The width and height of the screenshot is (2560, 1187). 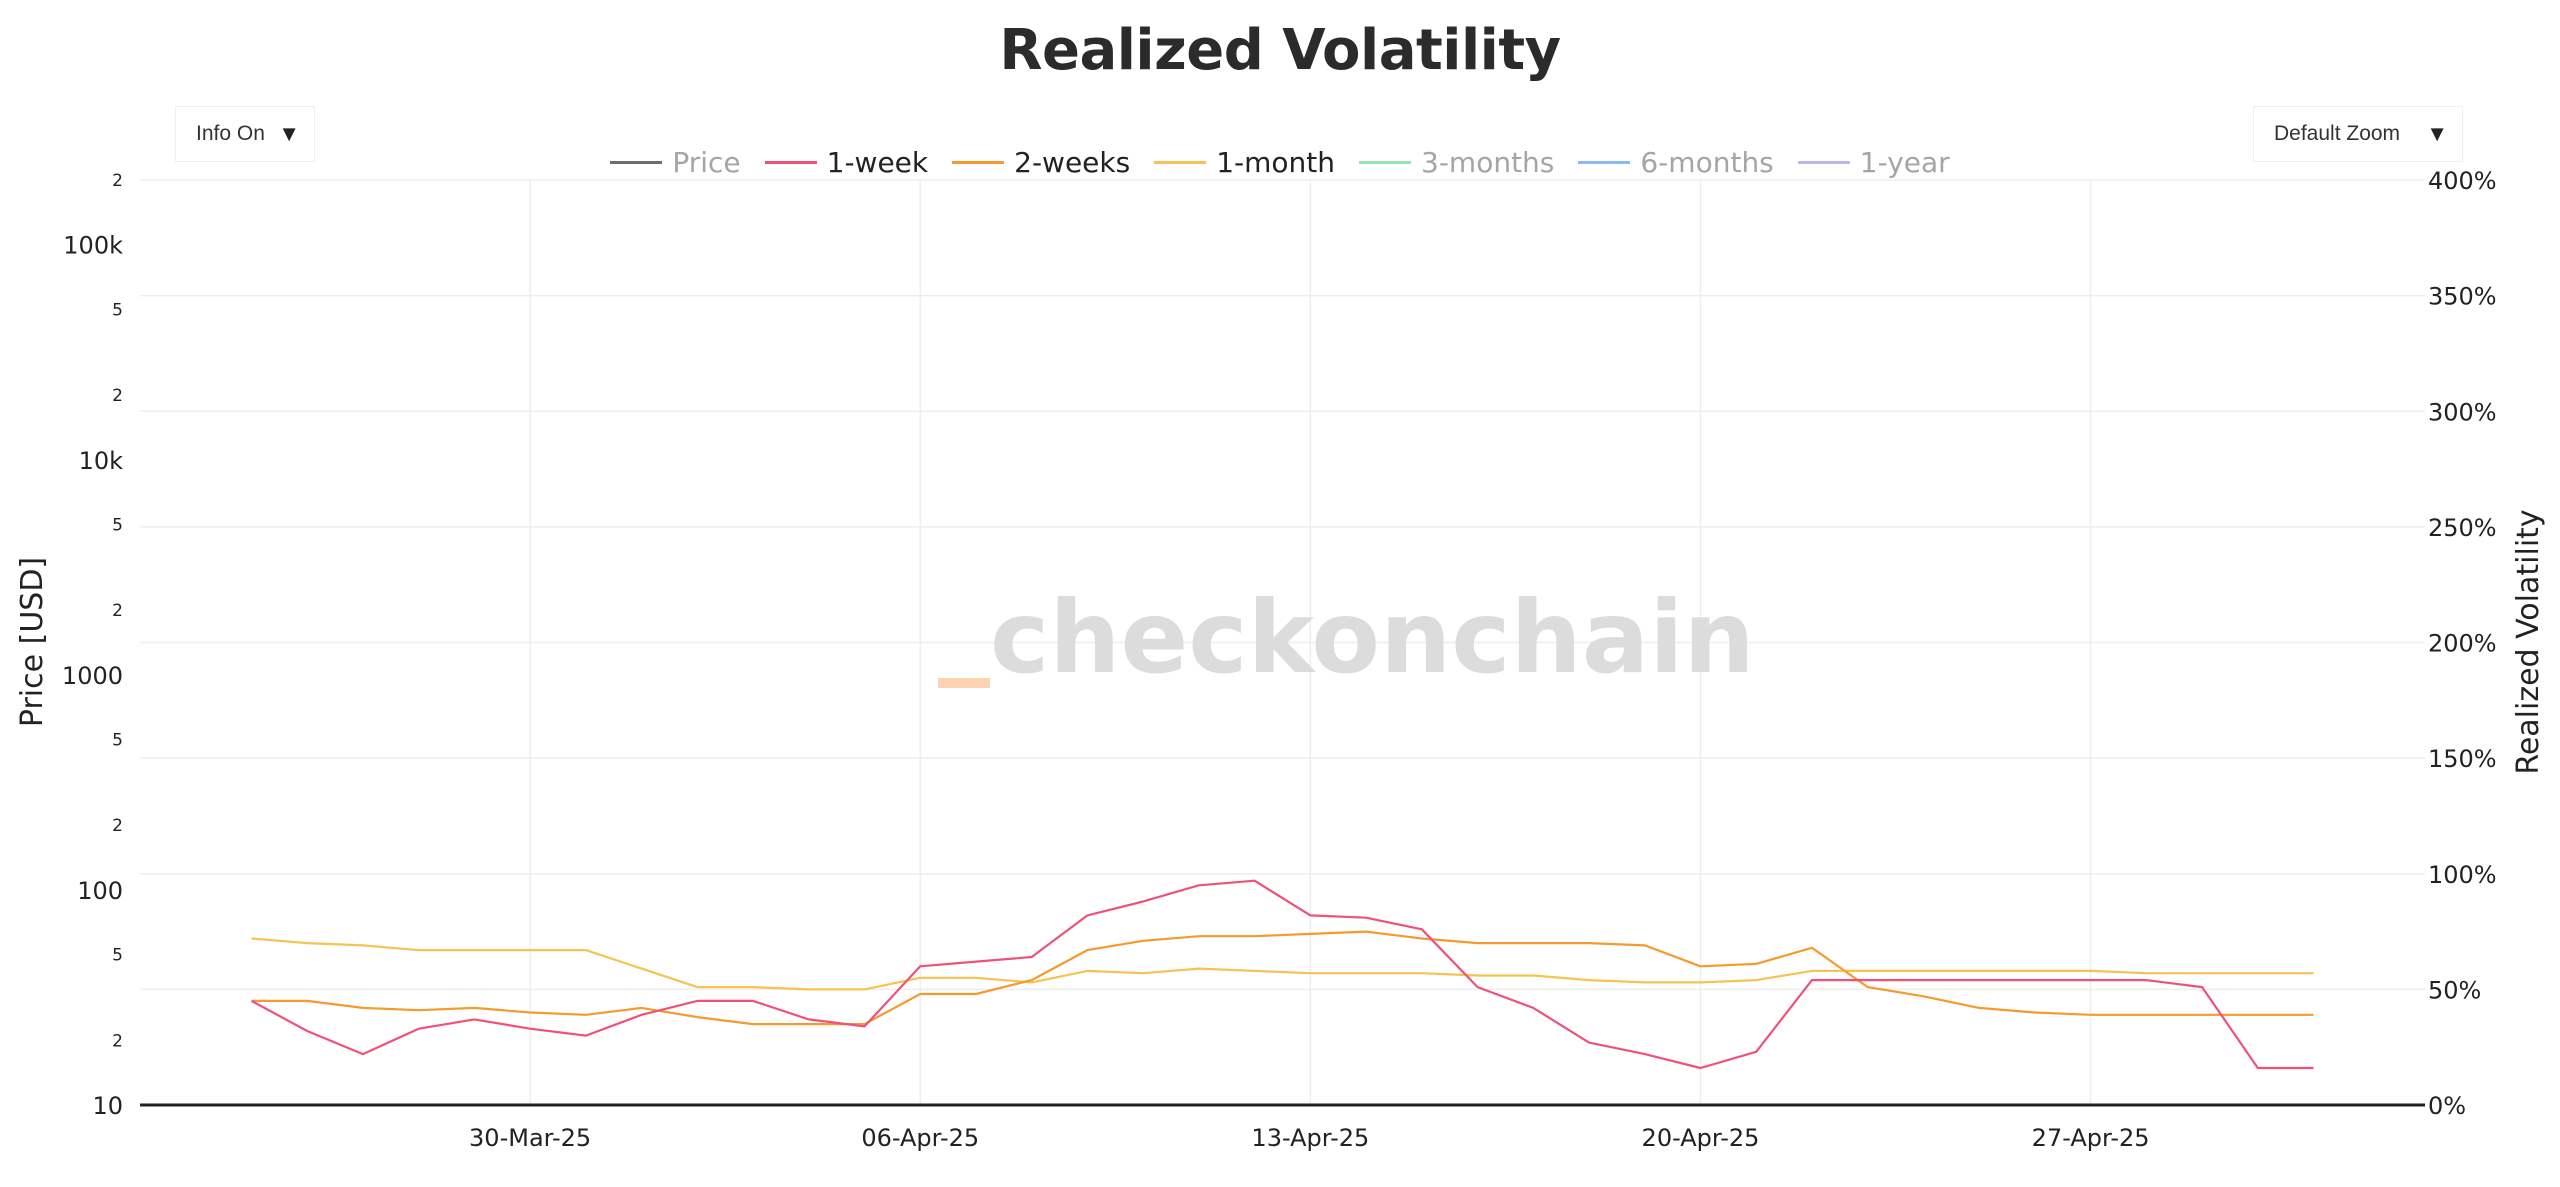 I want to click on legend-item-3-months: 3-months, so click(x=1456, y=162).